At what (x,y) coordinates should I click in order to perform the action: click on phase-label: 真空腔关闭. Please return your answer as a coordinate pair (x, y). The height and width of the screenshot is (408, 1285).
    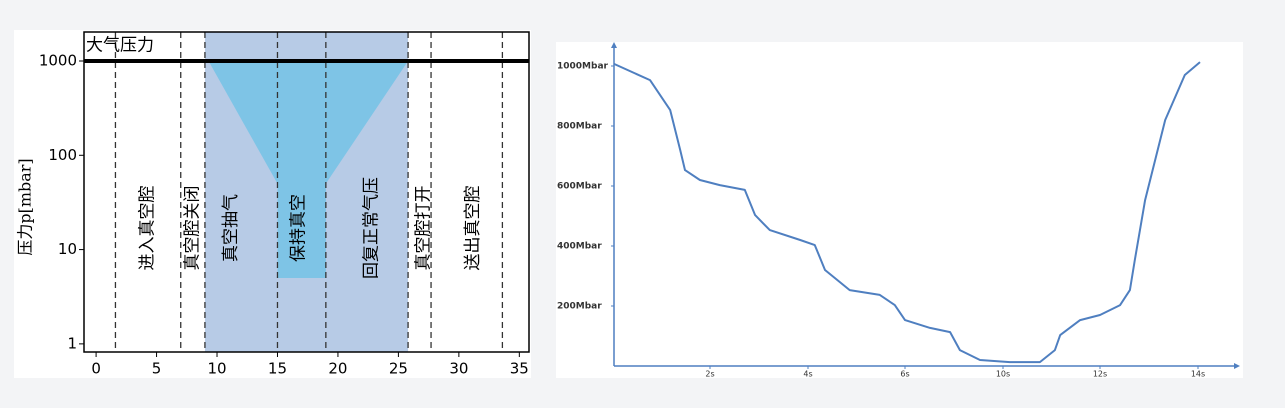
    Looking at the image, I should click on (192, 228).